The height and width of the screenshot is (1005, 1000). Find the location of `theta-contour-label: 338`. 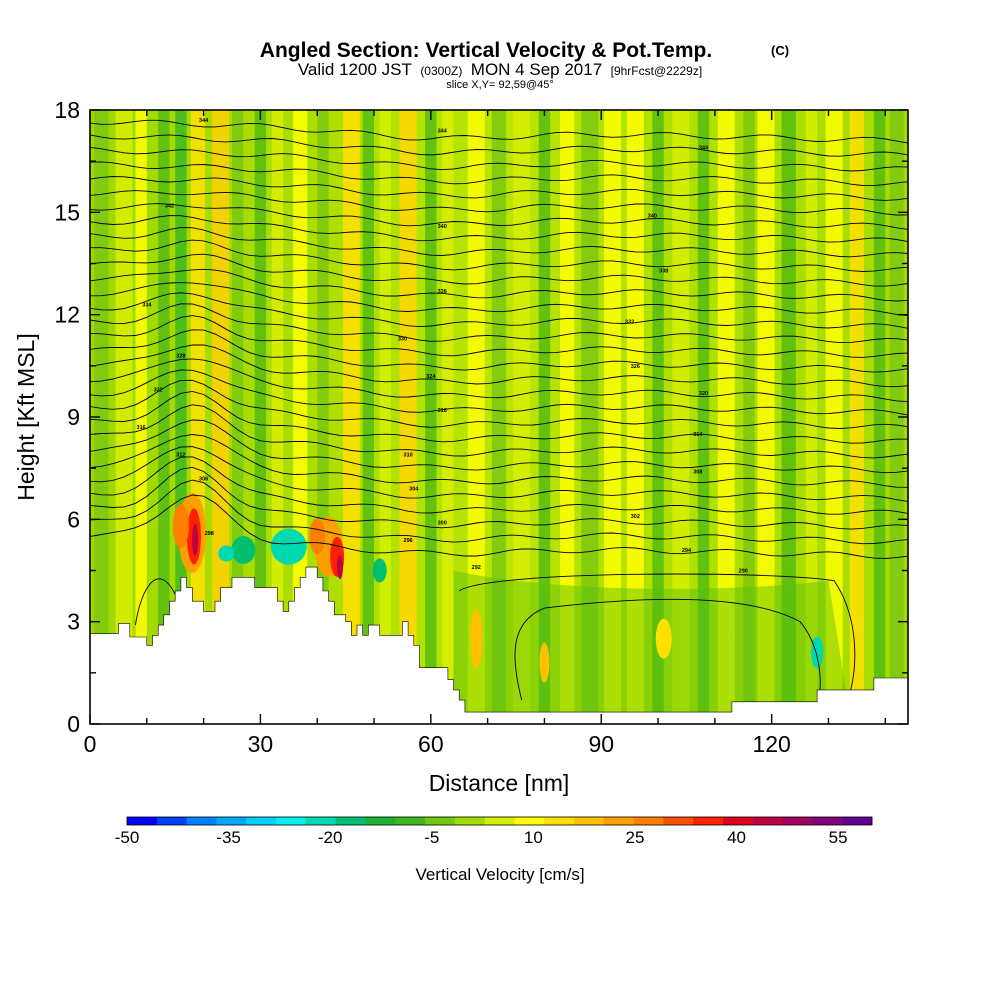

theta-contour-label: 338 is located at coordinates (663, 271).